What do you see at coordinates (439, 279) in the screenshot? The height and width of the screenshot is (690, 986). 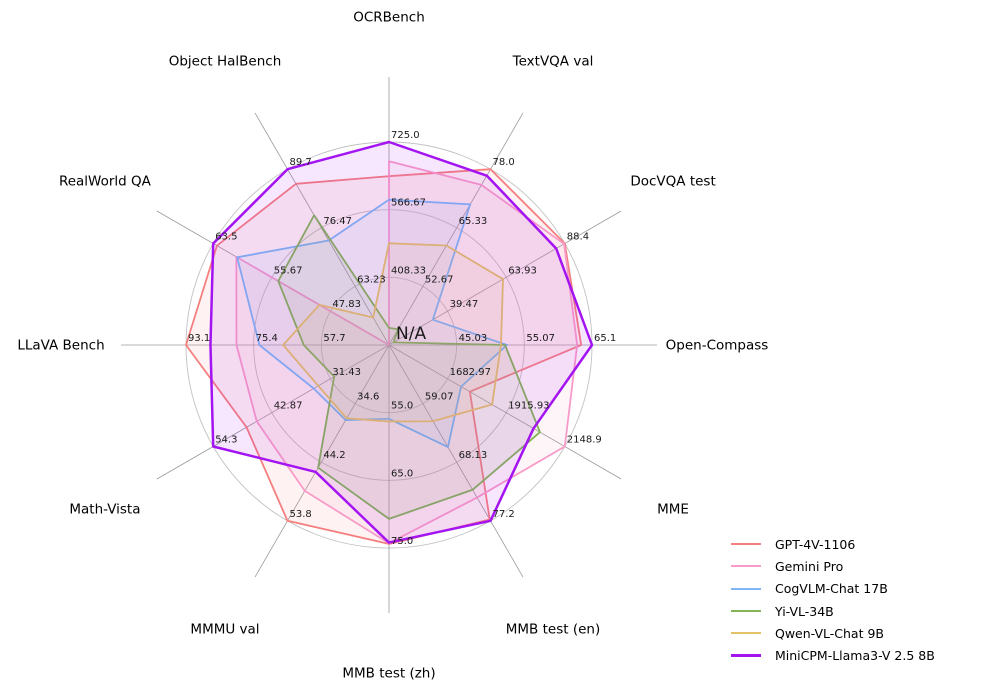 I see `tick-label: 52.67` at bounding box center [439, 279].